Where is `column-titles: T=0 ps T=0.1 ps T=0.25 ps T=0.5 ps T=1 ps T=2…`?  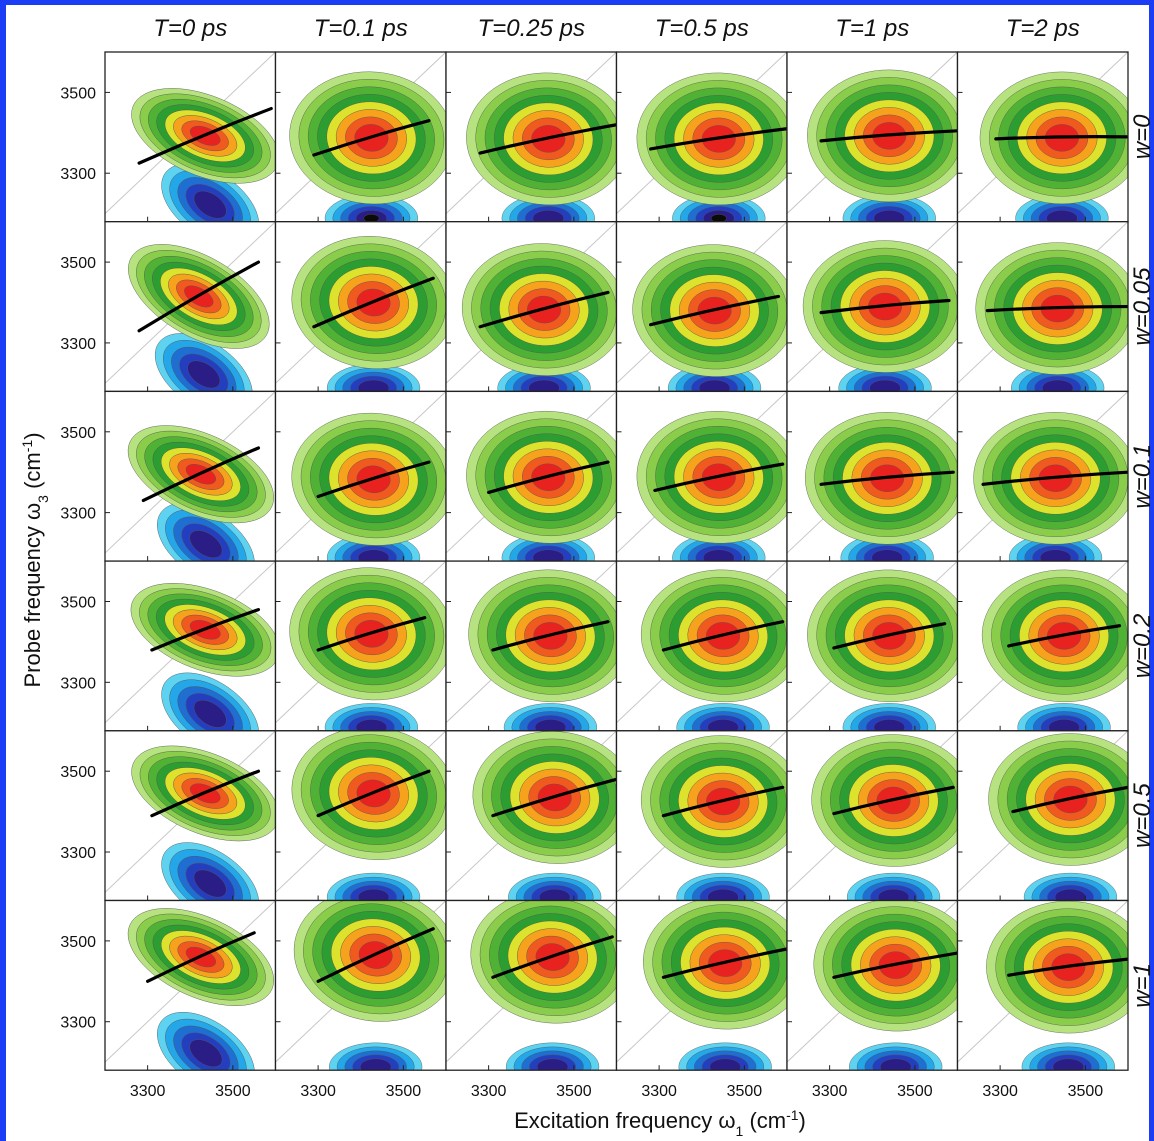 column-titles: T=0 ps T=0.1 ps T=0.25 ps T=0.5 ps T=1 ps T=2… is located at coordinates (616, 28).